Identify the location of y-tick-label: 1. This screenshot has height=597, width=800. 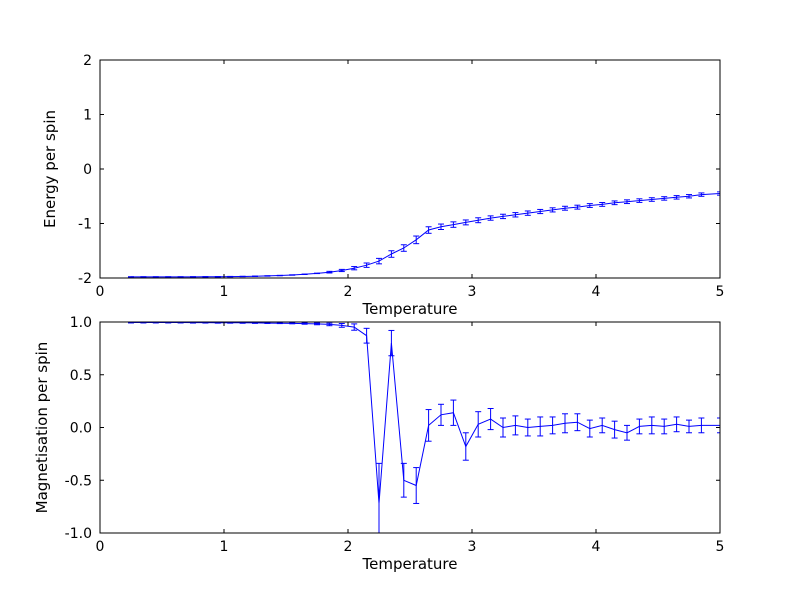
(87, 116).